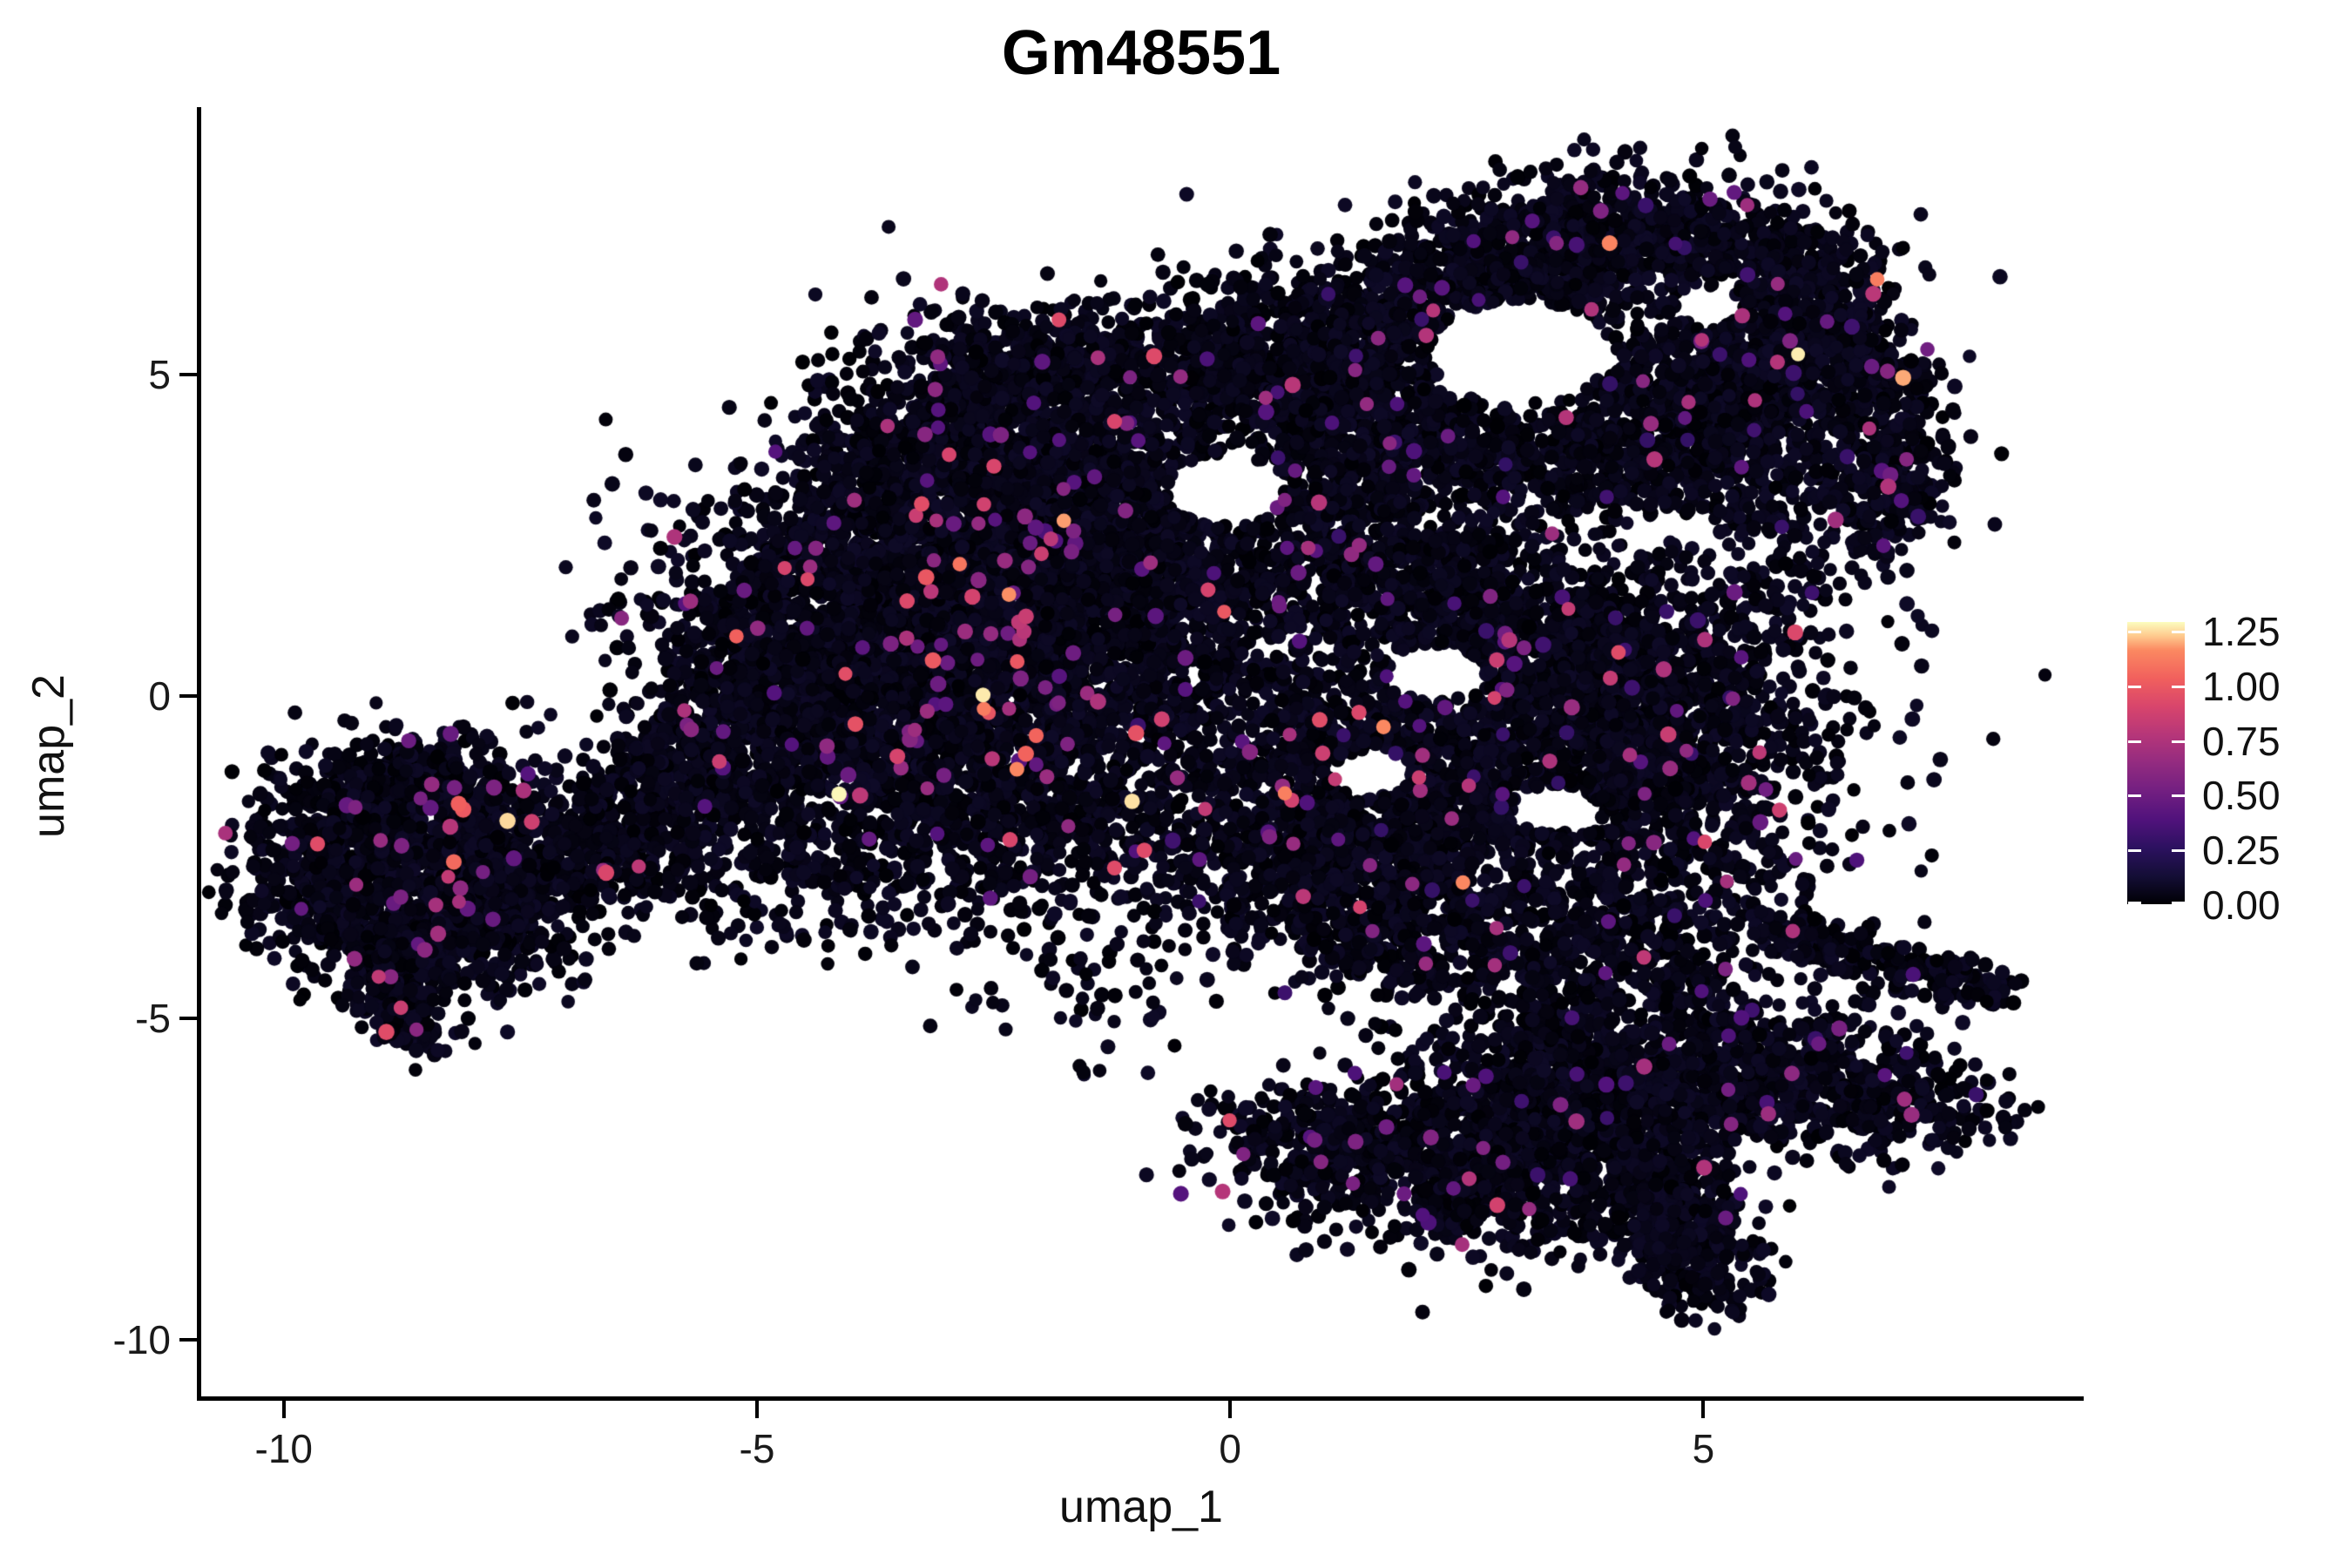 This screenshot has width=2352, height=1568. Describe the element at coordinates (2241, 632) in the screenshot. I see `colorbar-tick-label: 1.25` at that location.